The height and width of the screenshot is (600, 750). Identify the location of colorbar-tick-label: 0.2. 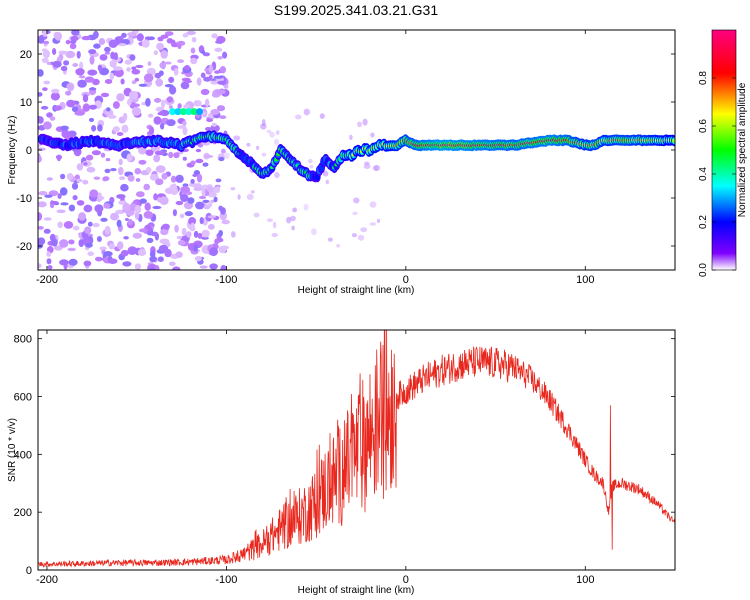
(703, 222).